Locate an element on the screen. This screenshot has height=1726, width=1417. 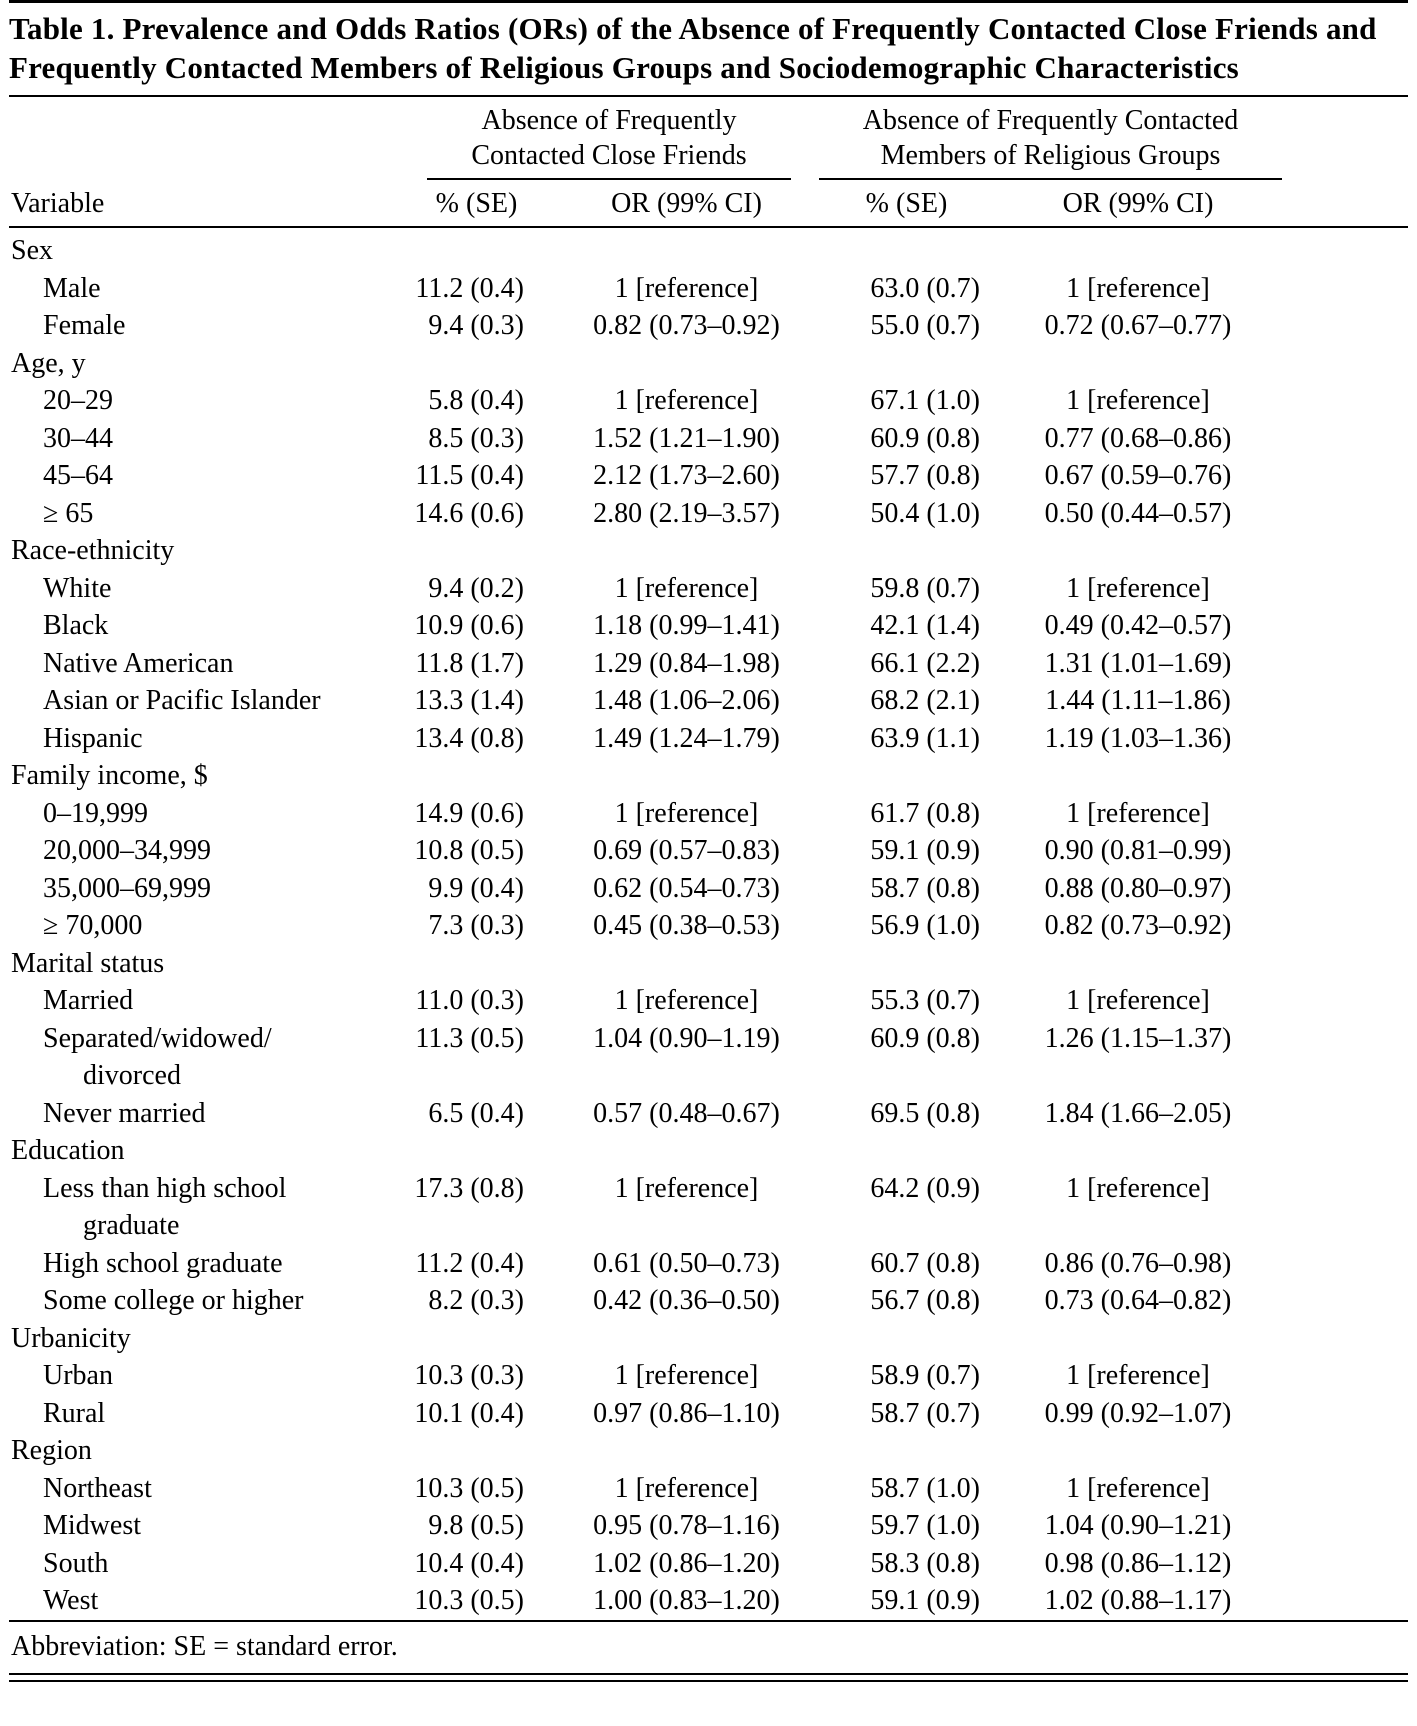
section-label: Education is located at coordinates (68, 1150).